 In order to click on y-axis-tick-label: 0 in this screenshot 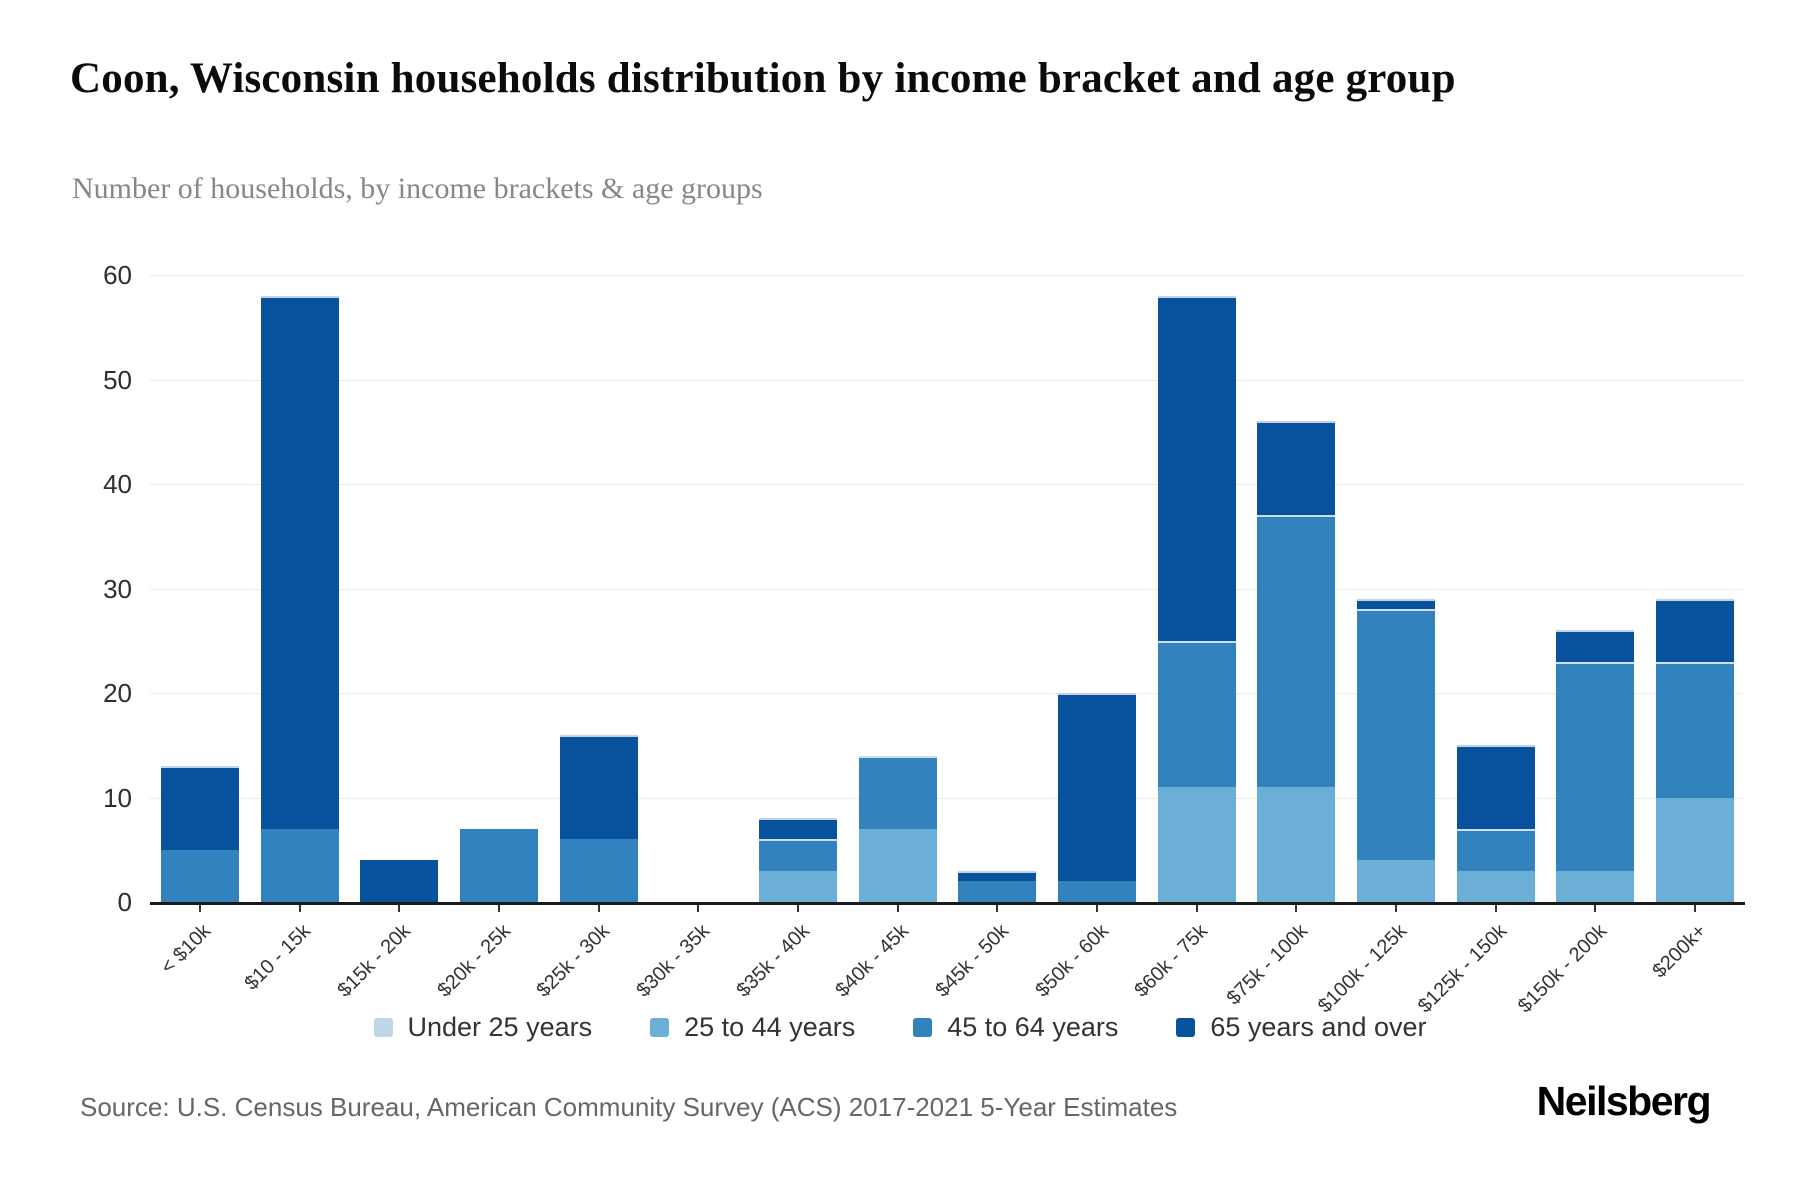, I will do `click(124, 902)`.